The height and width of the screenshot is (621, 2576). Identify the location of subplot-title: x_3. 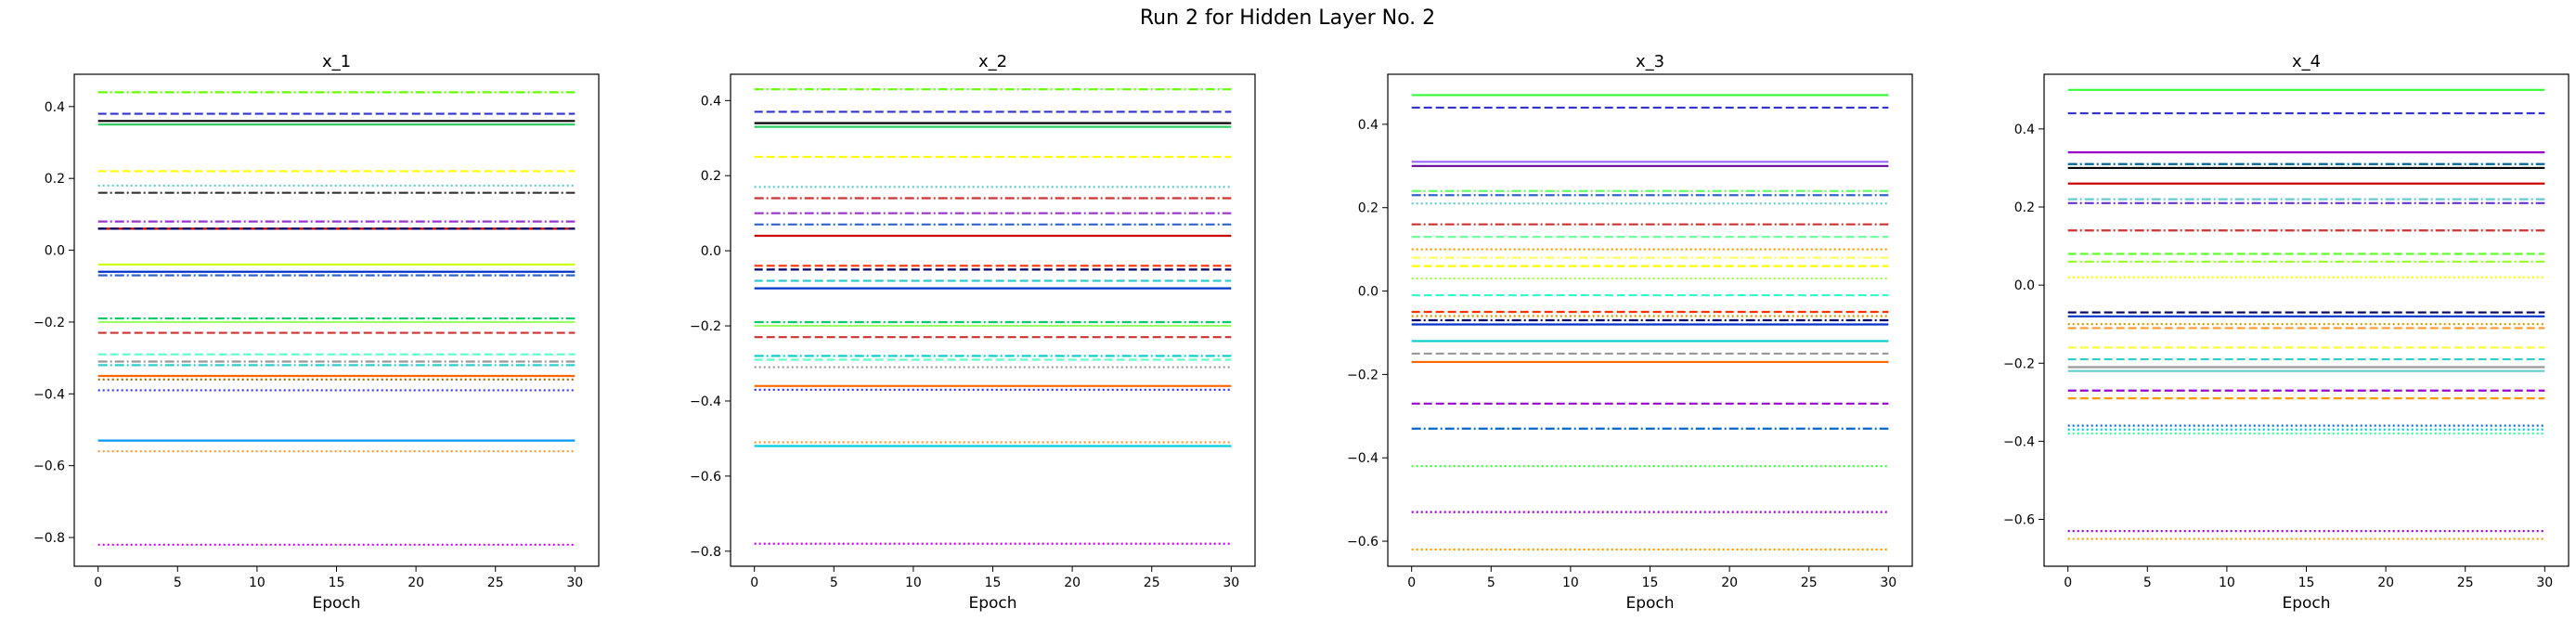
(1650, 61).